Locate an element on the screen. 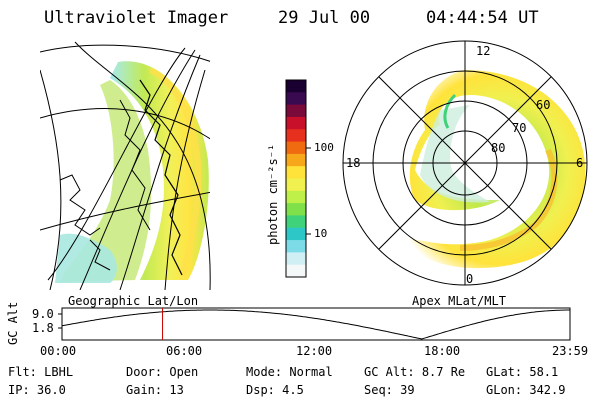  glon-value: 342.9 is located at coordinates (547, 390).